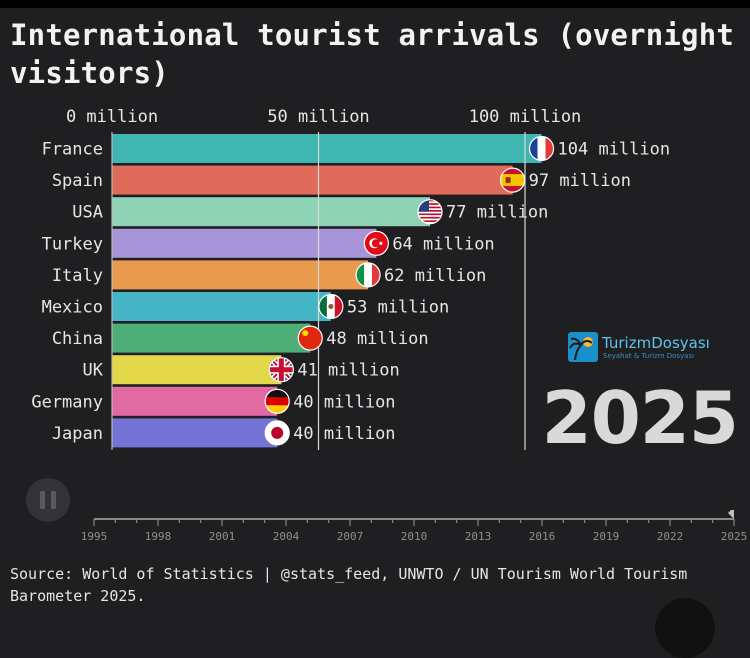 Image resolution: width=750 pixels, height=658 pixels. I want to click on value-label: 104 million, so click(614, 150).